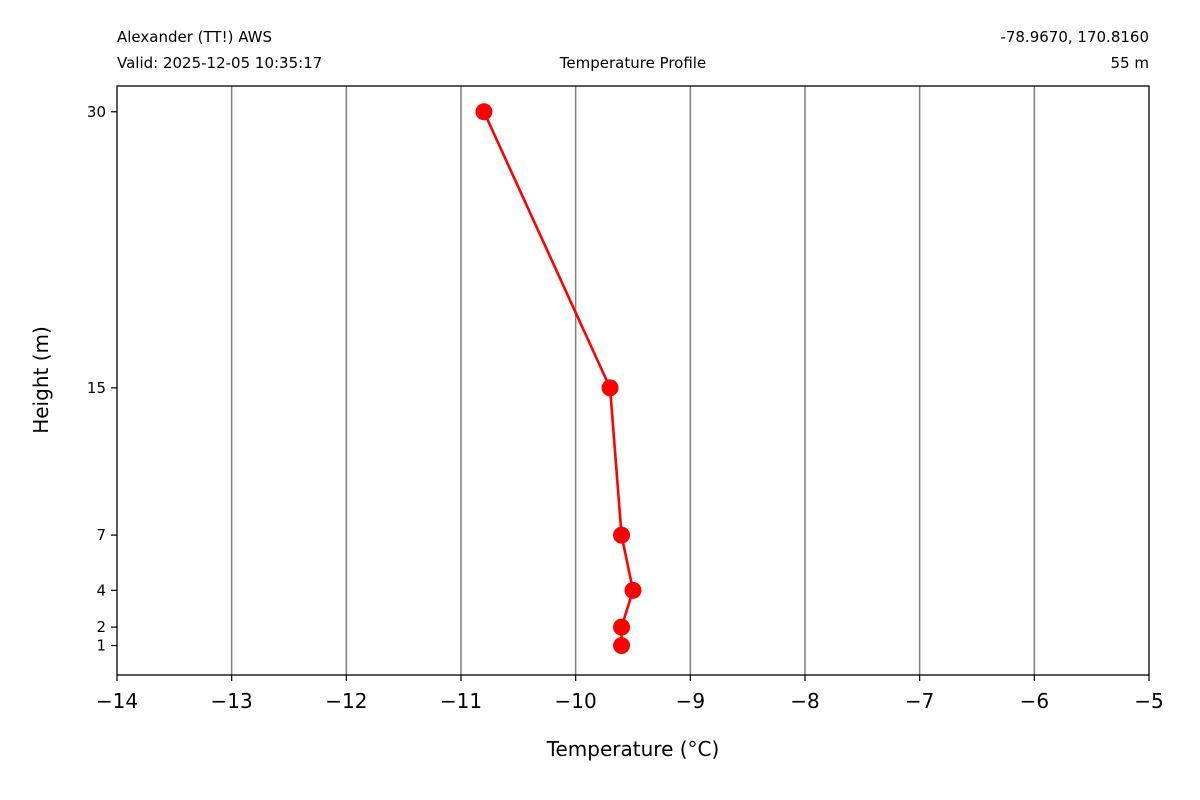 This screenshot has height=800, width=1200. What do you see at coordinates (101, 535) in the screenshot?
I see `y-tick-label: 7` at bounding box center [101, 535].